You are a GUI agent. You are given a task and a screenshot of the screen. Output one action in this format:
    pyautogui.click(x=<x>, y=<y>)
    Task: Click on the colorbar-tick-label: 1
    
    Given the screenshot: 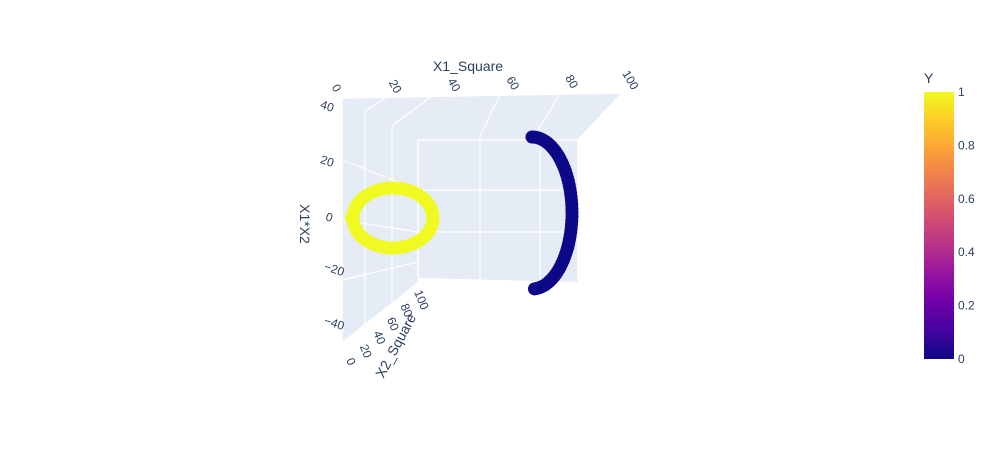 What is the action you would take?
    pyautogui.click(x=961, y=92)
    